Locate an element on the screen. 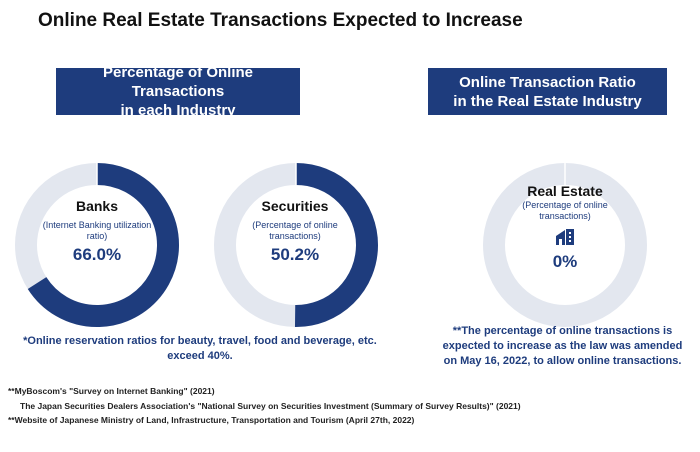 This screenshot has height=452, width=700. chart-value: 0% is located at coordinates (565, 261).